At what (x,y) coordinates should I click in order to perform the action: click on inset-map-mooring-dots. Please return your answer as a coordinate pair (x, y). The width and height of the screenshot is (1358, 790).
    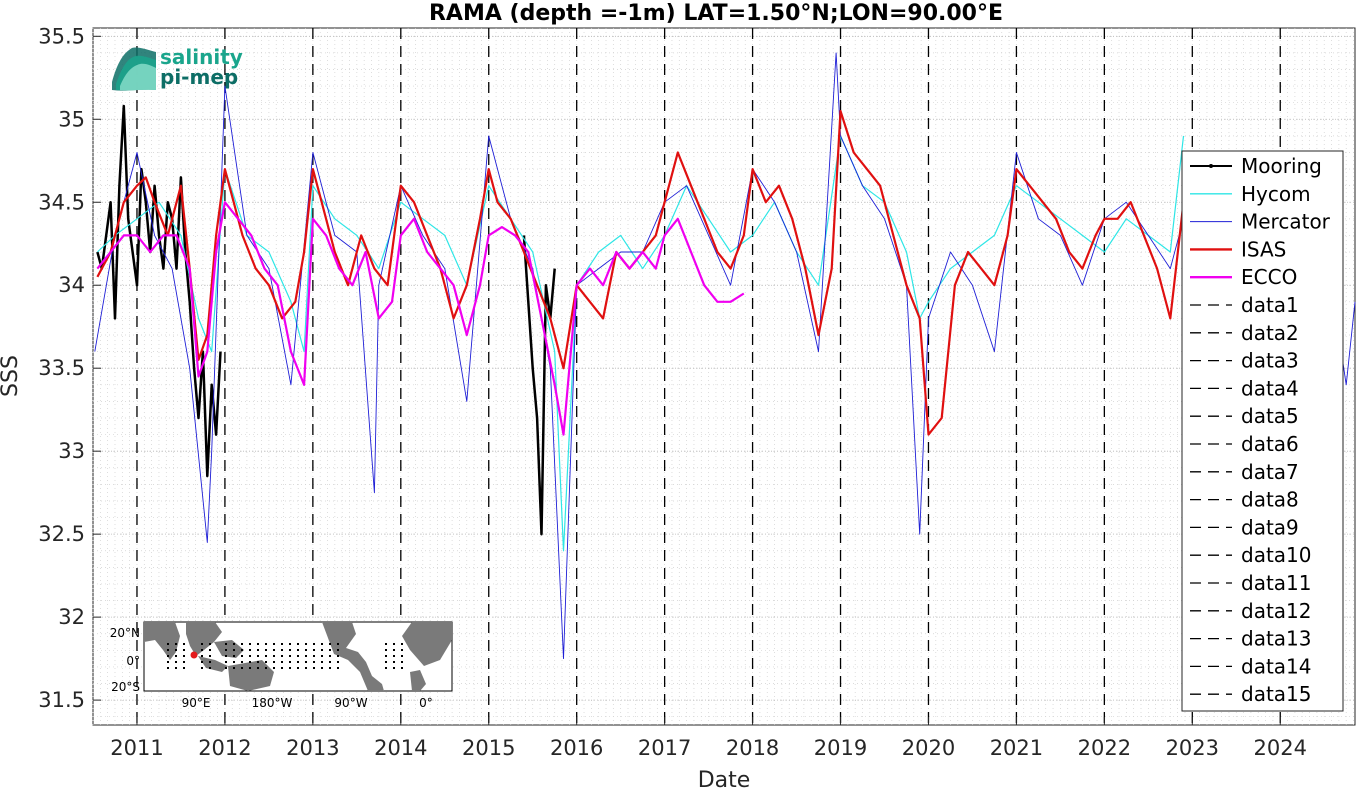
    Looking at the image, I should click on (285, 656).